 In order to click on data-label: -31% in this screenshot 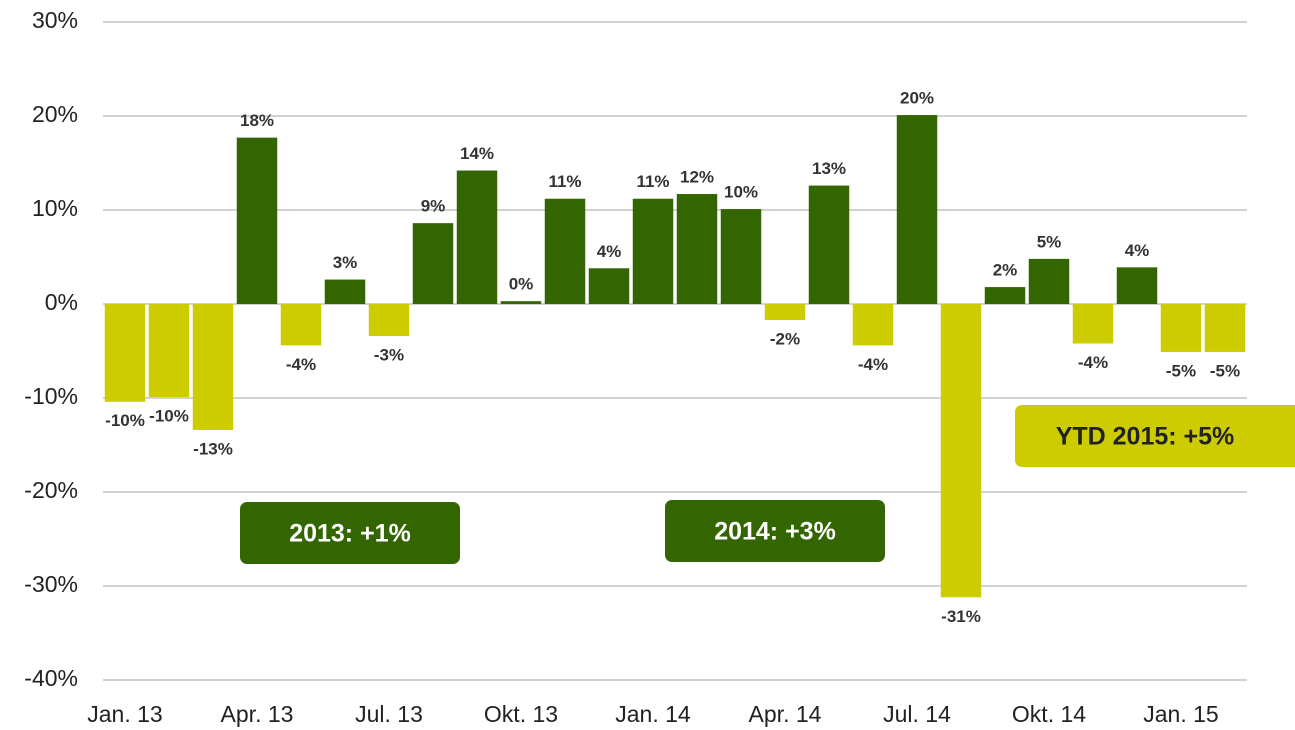, I will do `click(961, 616)`.